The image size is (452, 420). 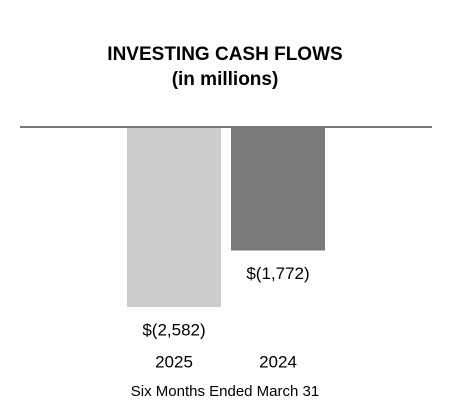 What do you see at coordinates (278, 361) in the screenshot?
I see `x-tick-label: 2024` at bounding box center [278, 361].